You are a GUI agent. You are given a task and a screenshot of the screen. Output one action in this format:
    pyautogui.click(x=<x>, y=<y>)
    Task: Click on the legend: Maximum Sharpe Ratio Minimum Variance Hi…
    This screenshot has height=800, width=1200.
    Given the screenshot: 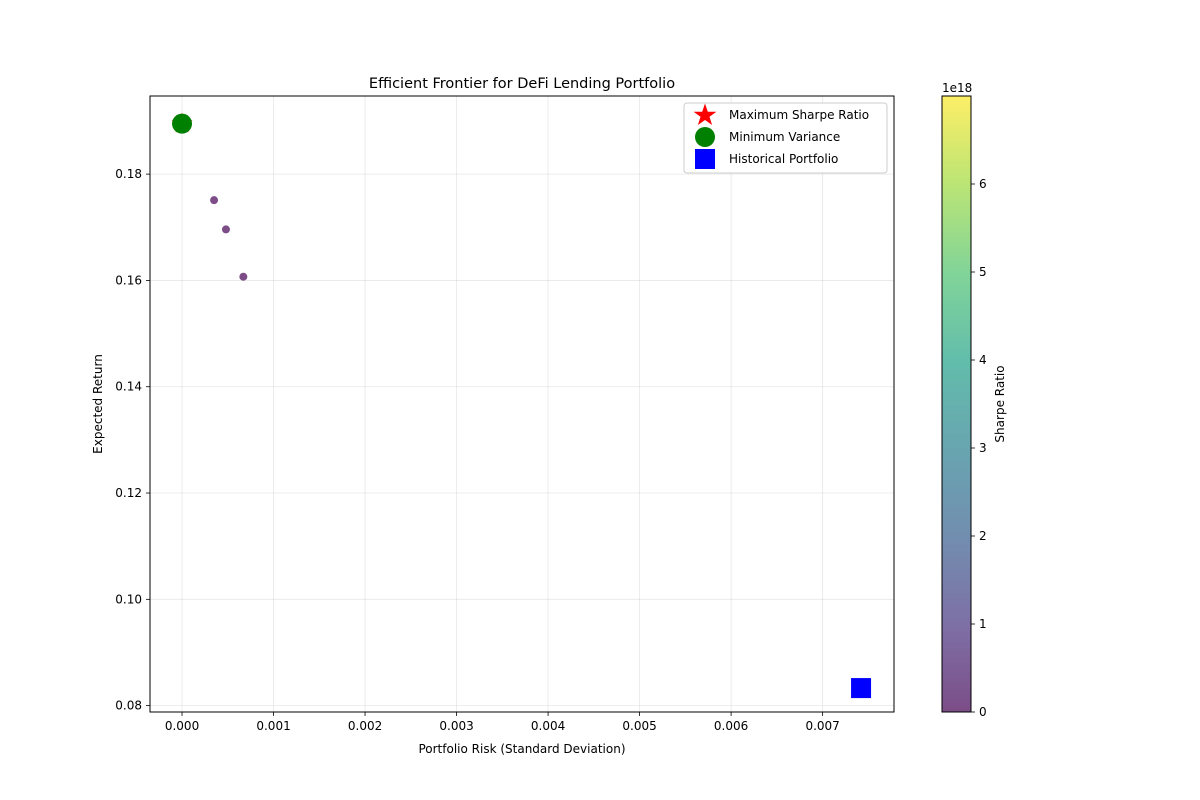 What is the action you would take?
    pyautogui.click(x=785, y=138)
    